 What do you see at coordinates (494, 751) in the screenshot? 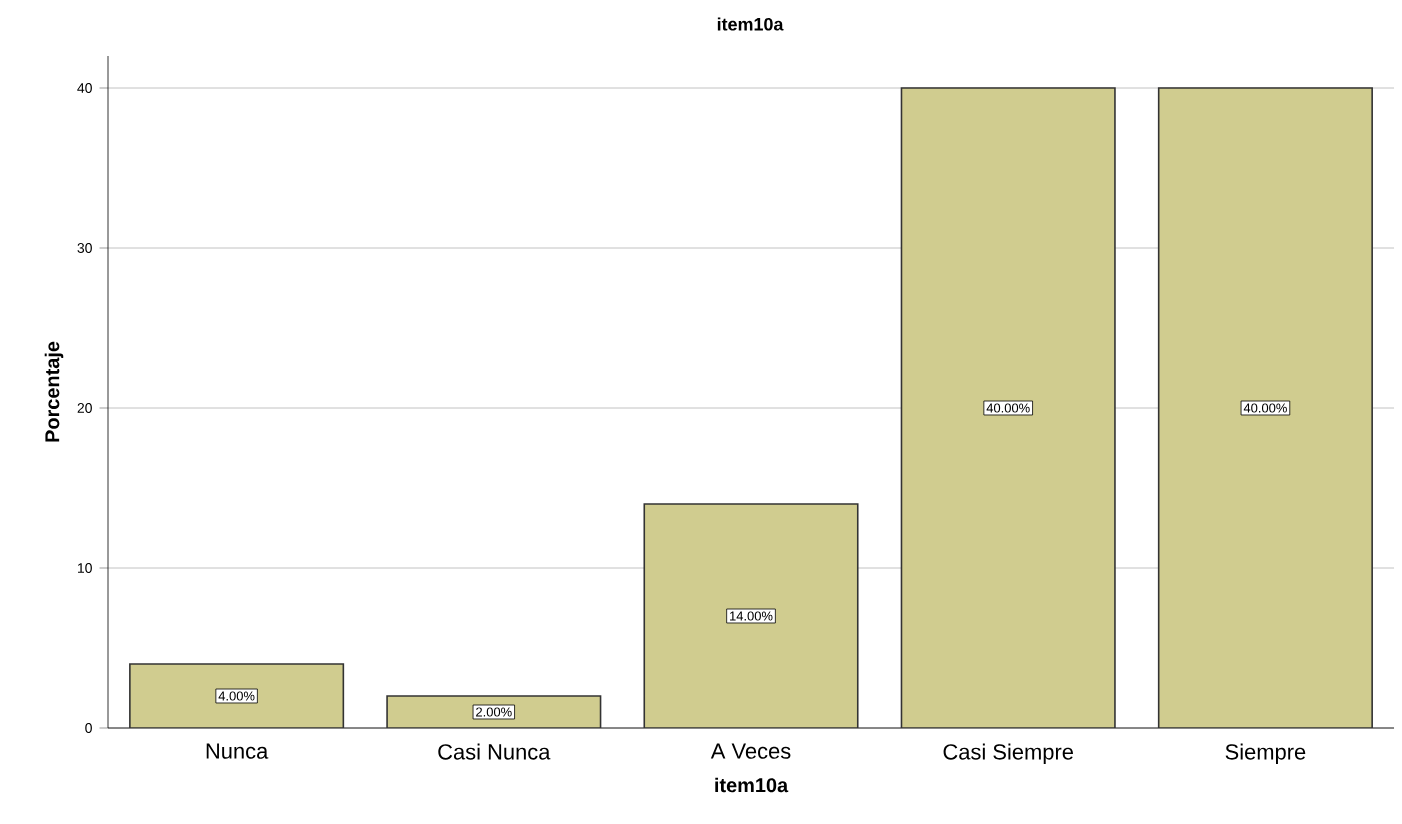
I see `x-tick-label: Casi Nunca` at bounding box center [494, 751].